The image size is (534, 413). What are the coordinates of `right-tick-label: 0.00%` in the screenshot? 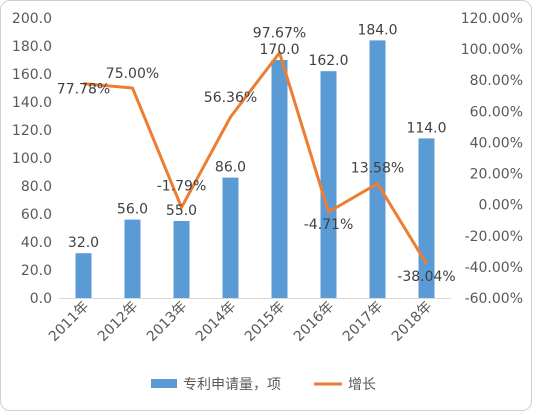 It's located at (501, 206).